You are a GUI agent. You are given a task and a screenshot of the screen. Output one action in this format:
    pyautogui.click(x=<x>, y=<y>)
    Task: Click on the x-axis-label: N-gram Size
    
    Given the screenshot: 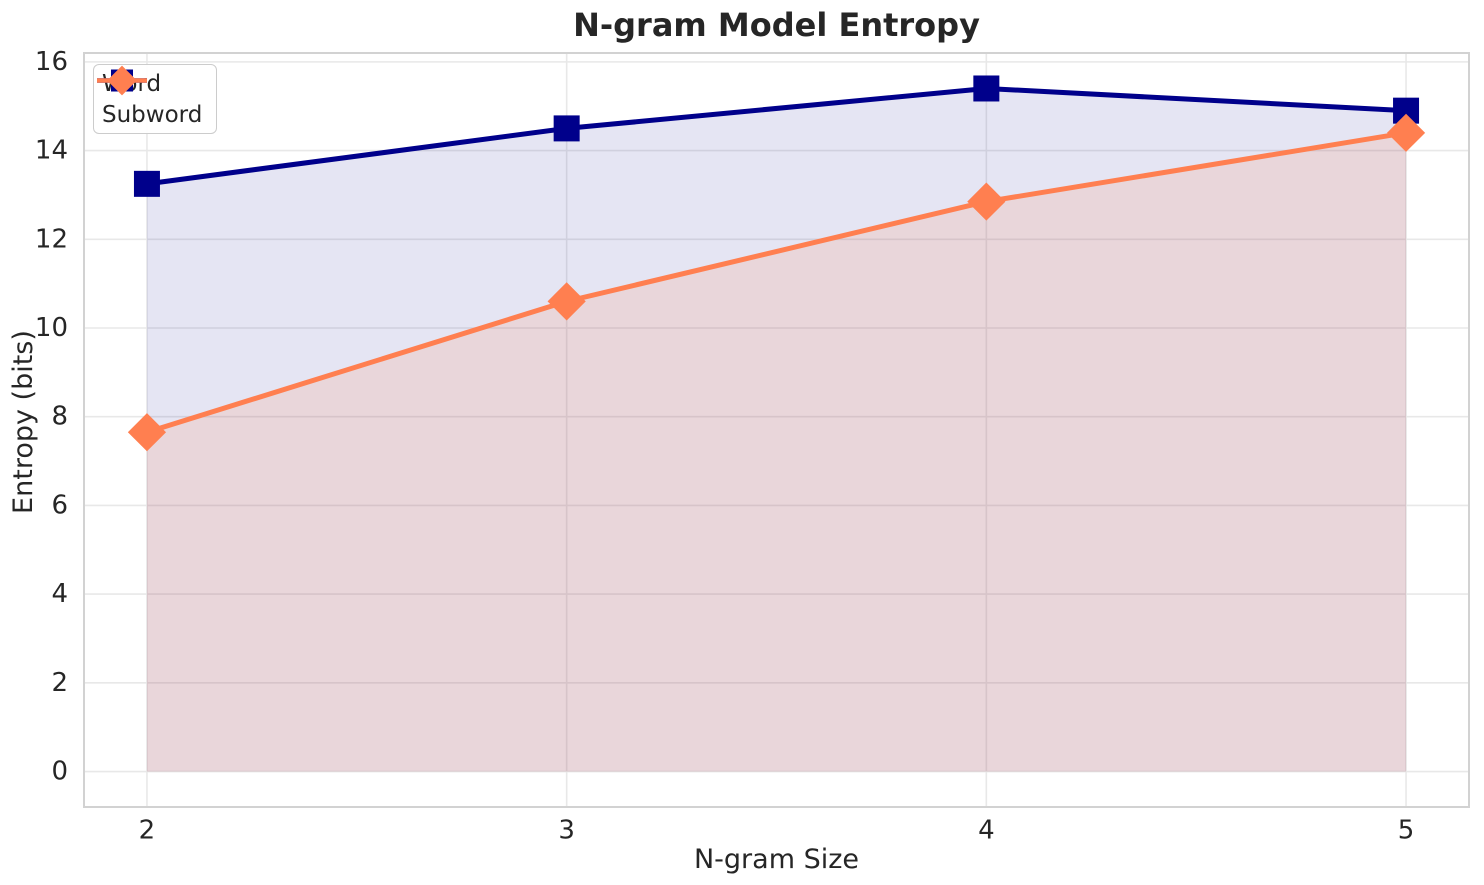 What is the action you would take?
    pyautogui.click(x=776, y=859)
    